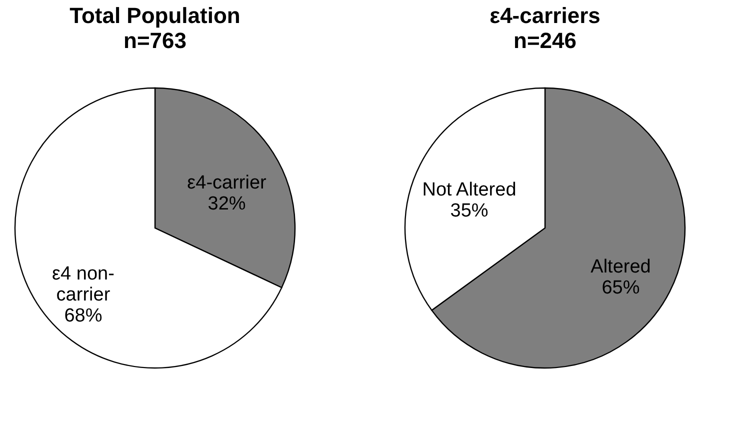  Describe the element at coordinates (469, 189) in the screenshot. I see `slice-label: Not Altered` at that location.